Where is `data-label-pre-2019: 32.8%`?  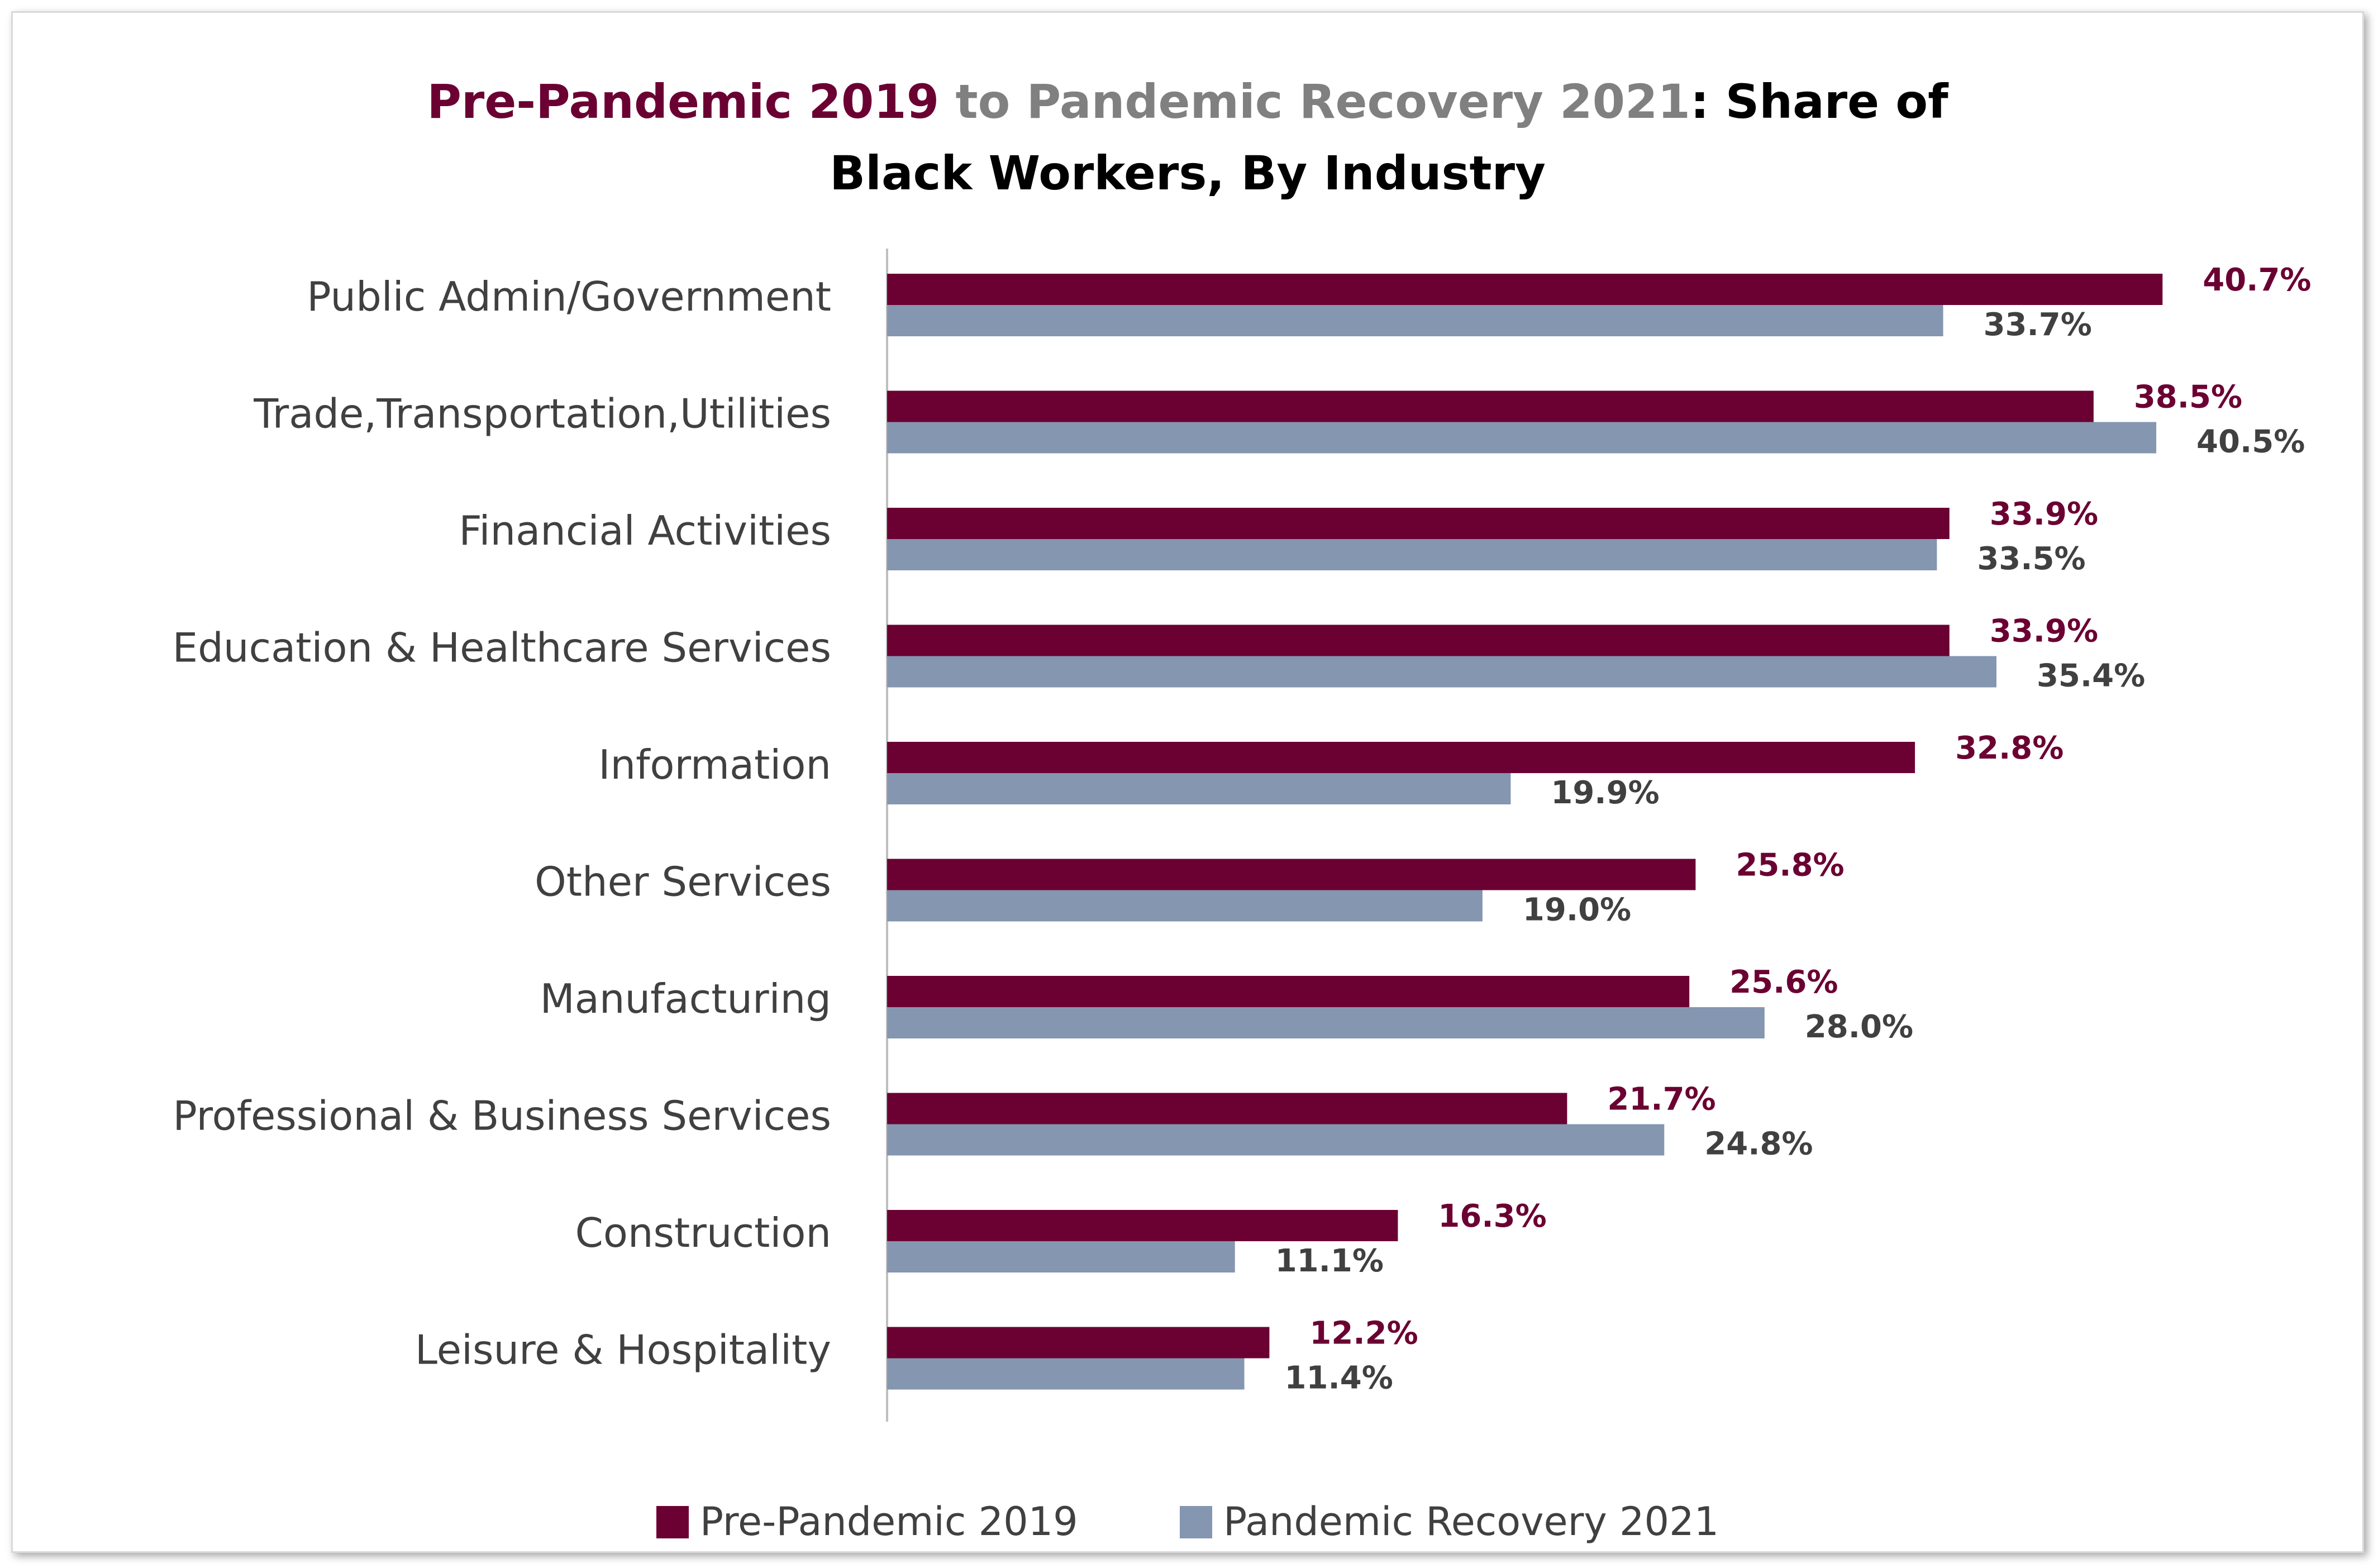
data-label-pre-2019: 32.8% is located at coordinates (2010, 748).